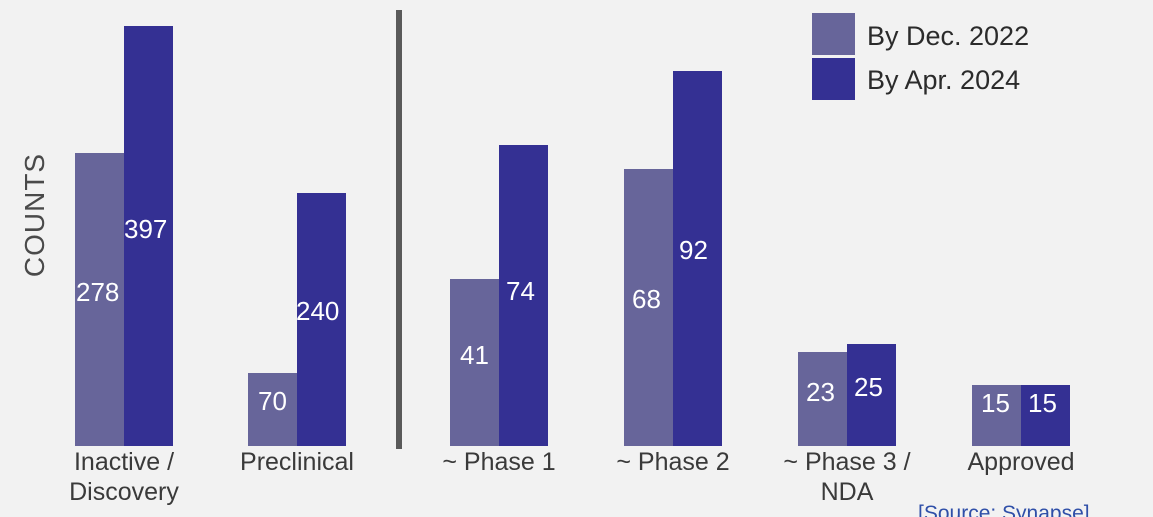 The height and width of the screenshot is (517, 1153). Describe the element at coordinates (124, 462) in the screenshot. I see `category-label-0-line-0: Inactive /` at that location.